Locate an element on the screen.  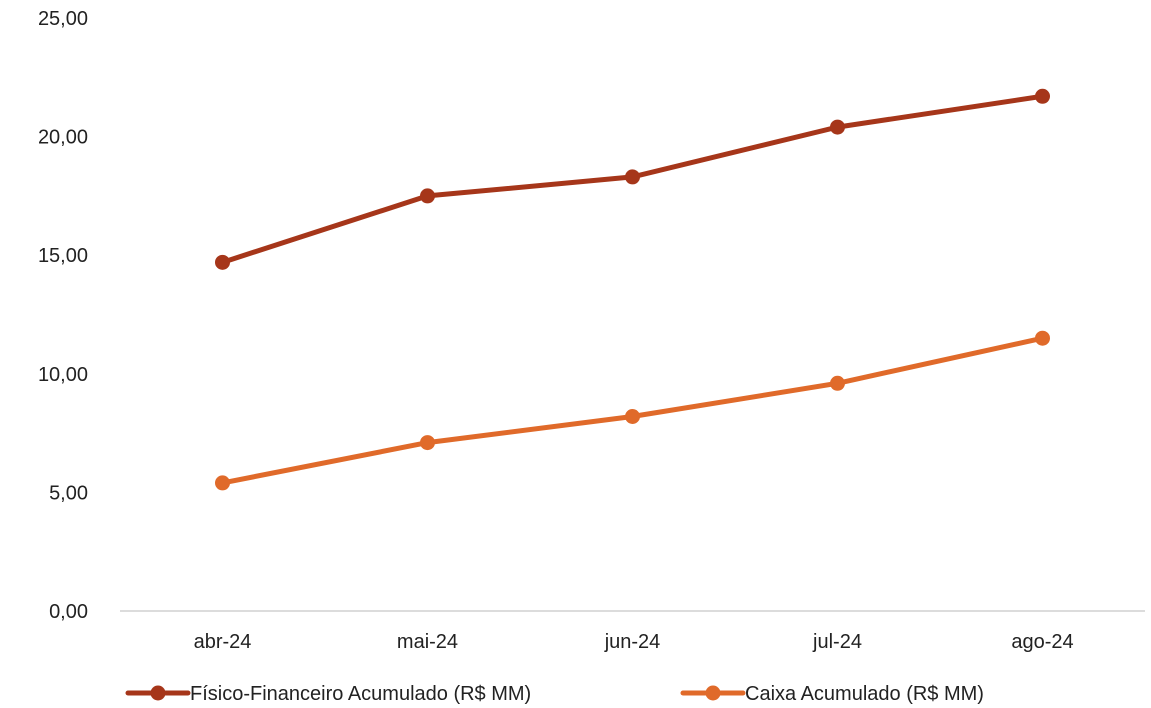
y-tick-label: 25,00 is located at coordinates (63, 19).